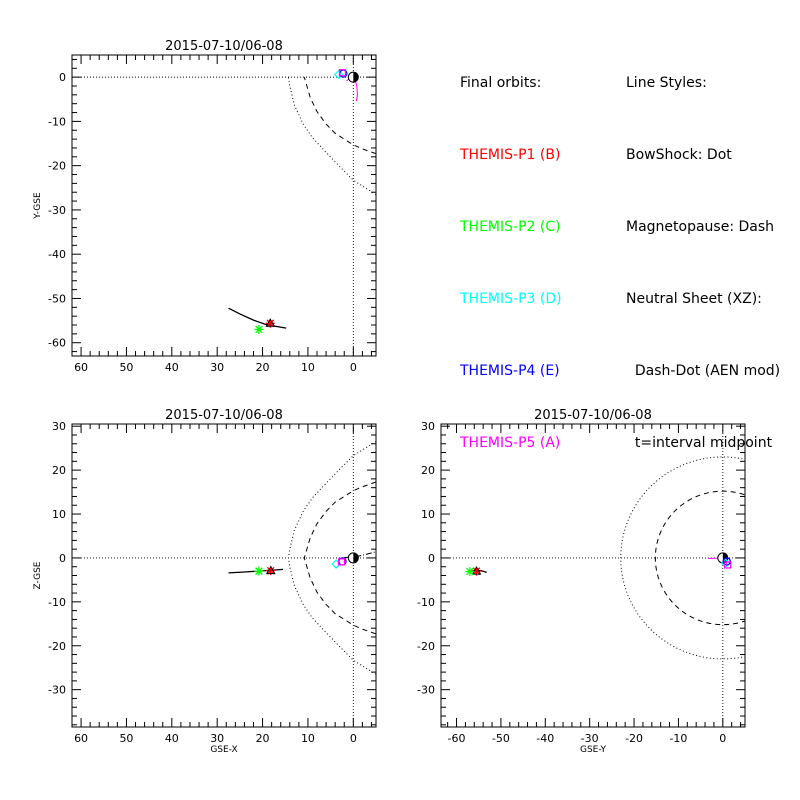  Describe the element at coordinates (510, 443) in the screenshot. I see `legend-probe-p5: THEMIS-P5 (A)` at that location.